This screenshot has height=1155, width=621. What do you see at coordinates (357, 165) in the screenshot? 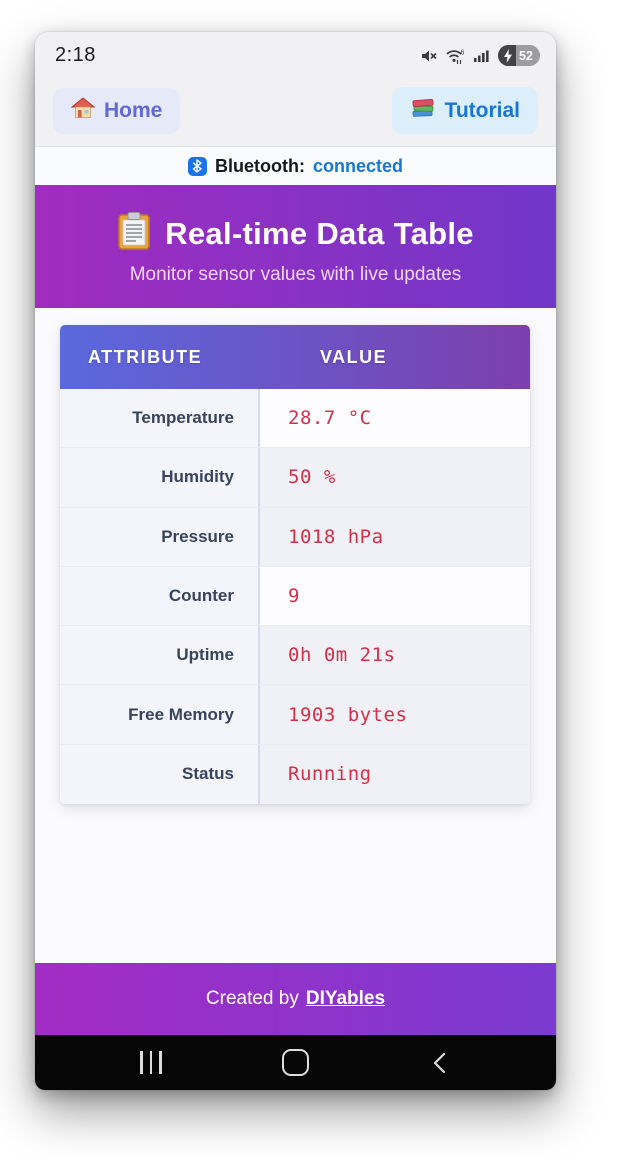
I see `bluetooth-status-value: connected` at bounding box center [357, 165].